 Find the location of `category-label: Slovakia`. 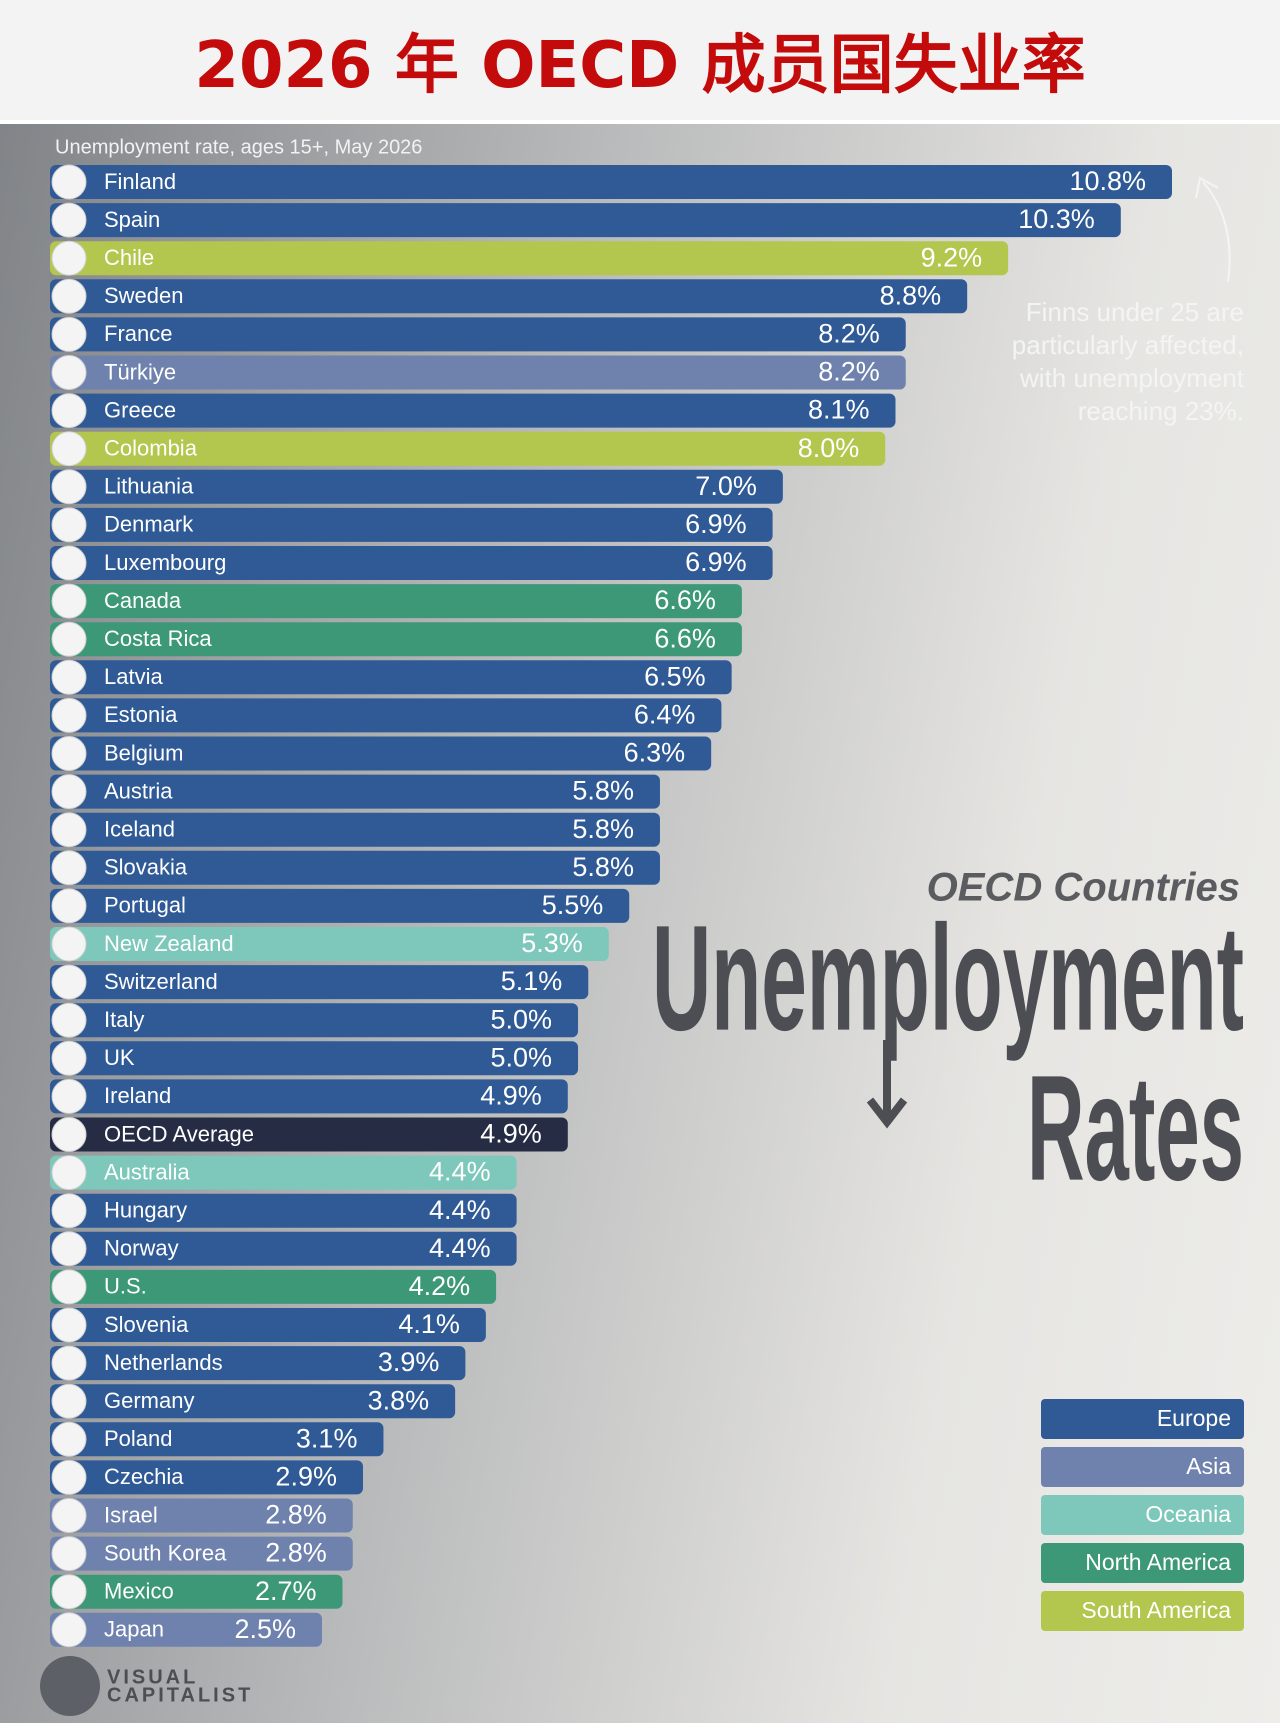

category-label: Slovakia is located at coordinates (146, 867).